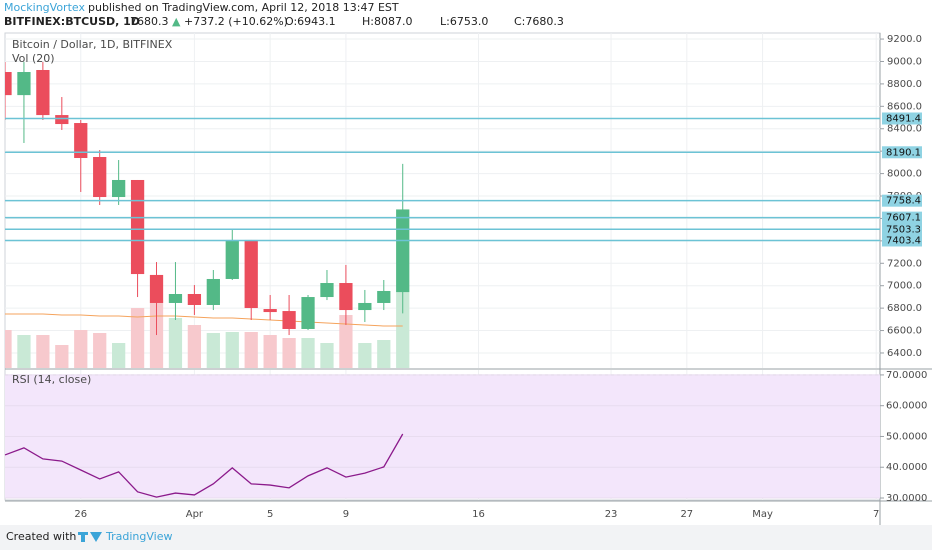 This screenshot has width=932, height=550. What do you see at coordinates (904, 84) in the screenshot?
I see `y-tick-label: 8800.0` at bounding box center [904, 84].